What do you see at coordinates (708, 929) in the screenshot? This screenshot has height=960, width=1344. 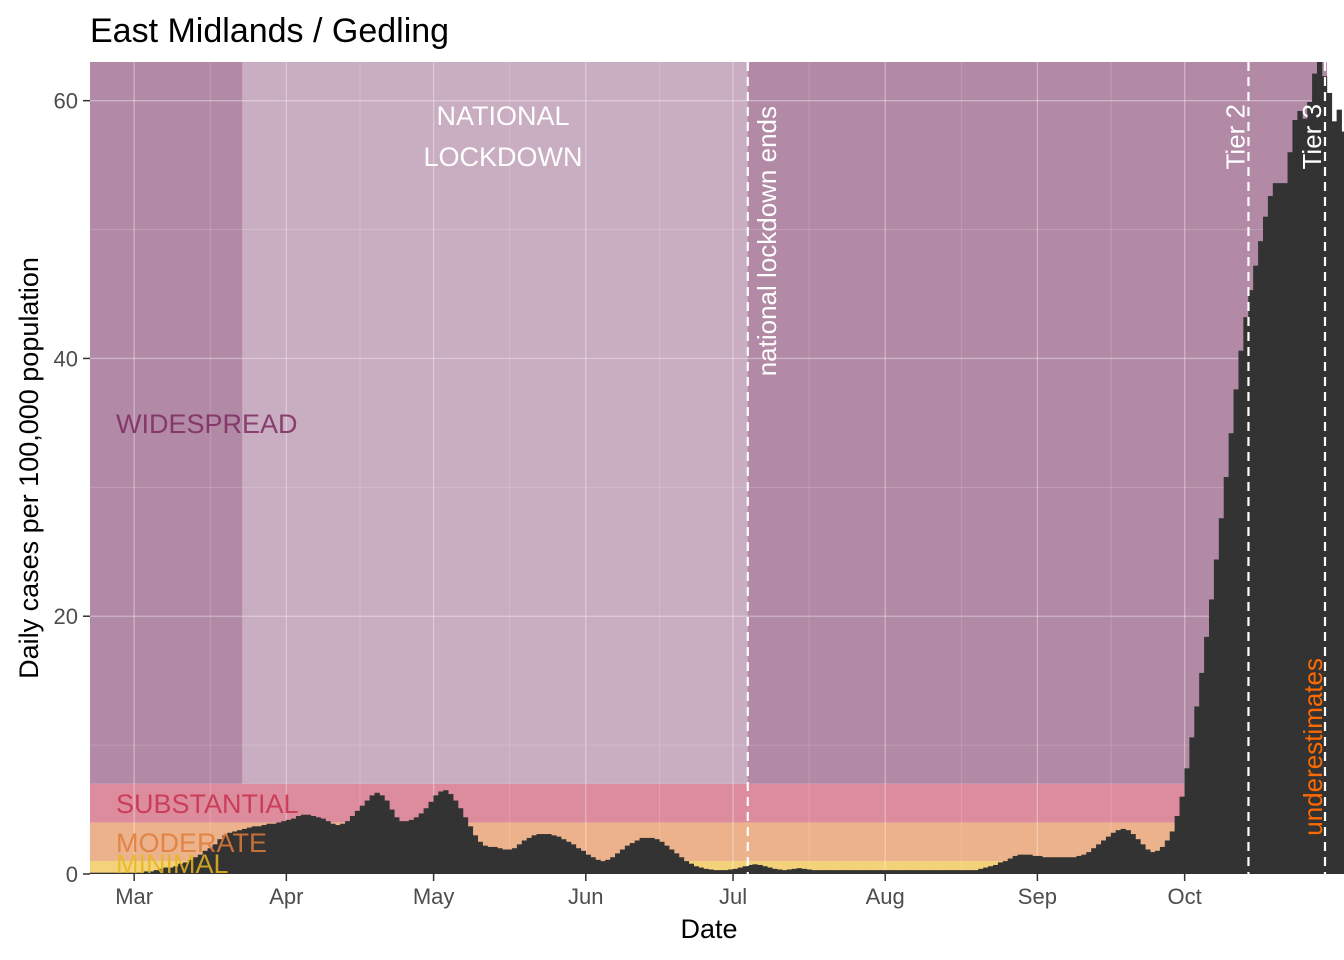 I see `x-axis-title: Date` at bounding box center [708, 929].